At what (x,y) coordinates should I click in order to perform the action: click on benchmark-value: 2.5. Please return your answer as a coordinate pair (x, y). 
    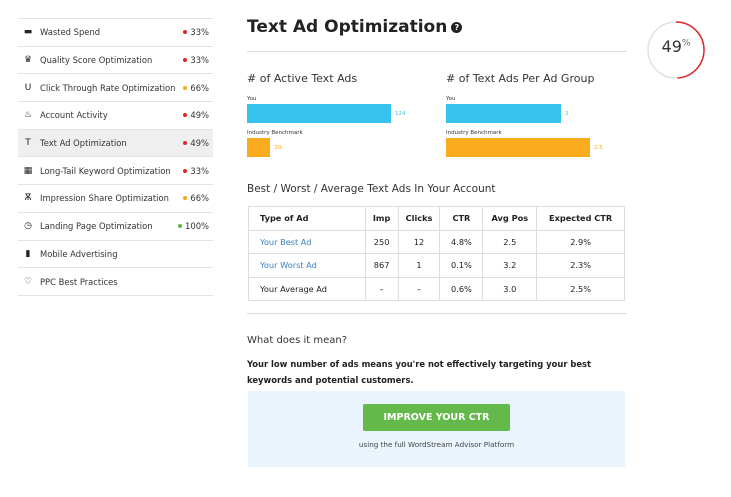
    Looking at the image, I should click on (598, 148).